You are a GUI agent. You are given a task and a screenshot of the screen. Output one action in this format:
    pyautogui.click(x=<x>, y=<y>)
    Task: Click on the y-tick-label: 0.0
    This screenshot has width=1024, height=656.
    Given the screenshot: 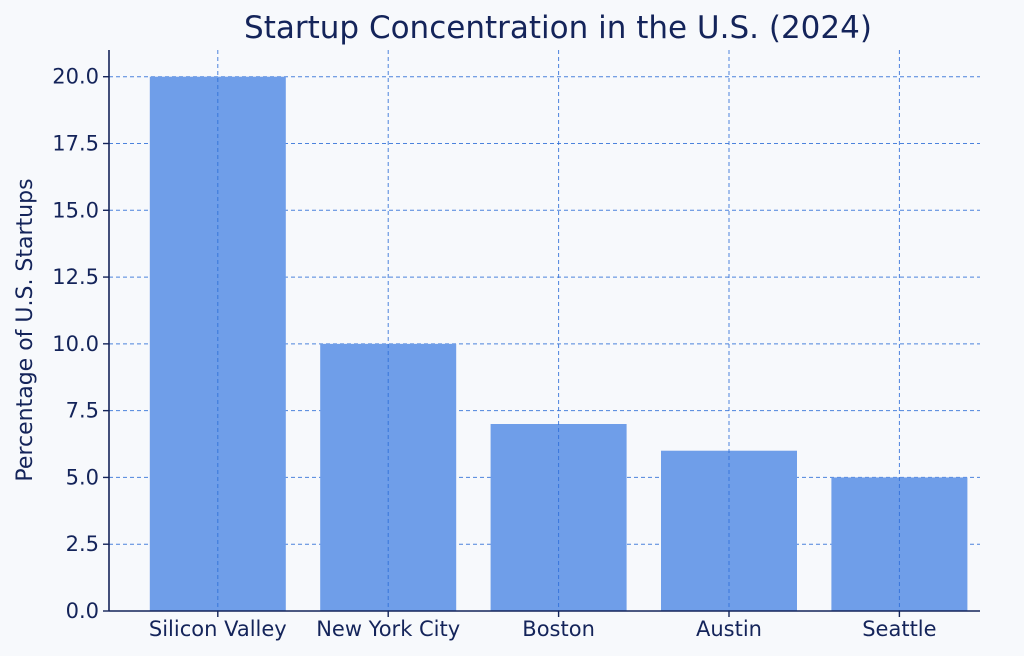 What is the action you would take?
    pyautogui.click(x=82, y=611)
    